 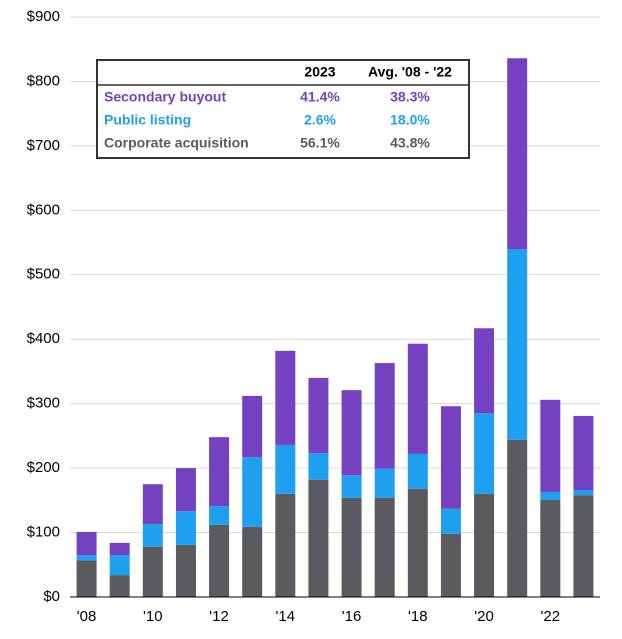 What do you see at coordinates (319, 72) in the screenshot?
I see `table-header: 2023` at bounding box center [319, 72].